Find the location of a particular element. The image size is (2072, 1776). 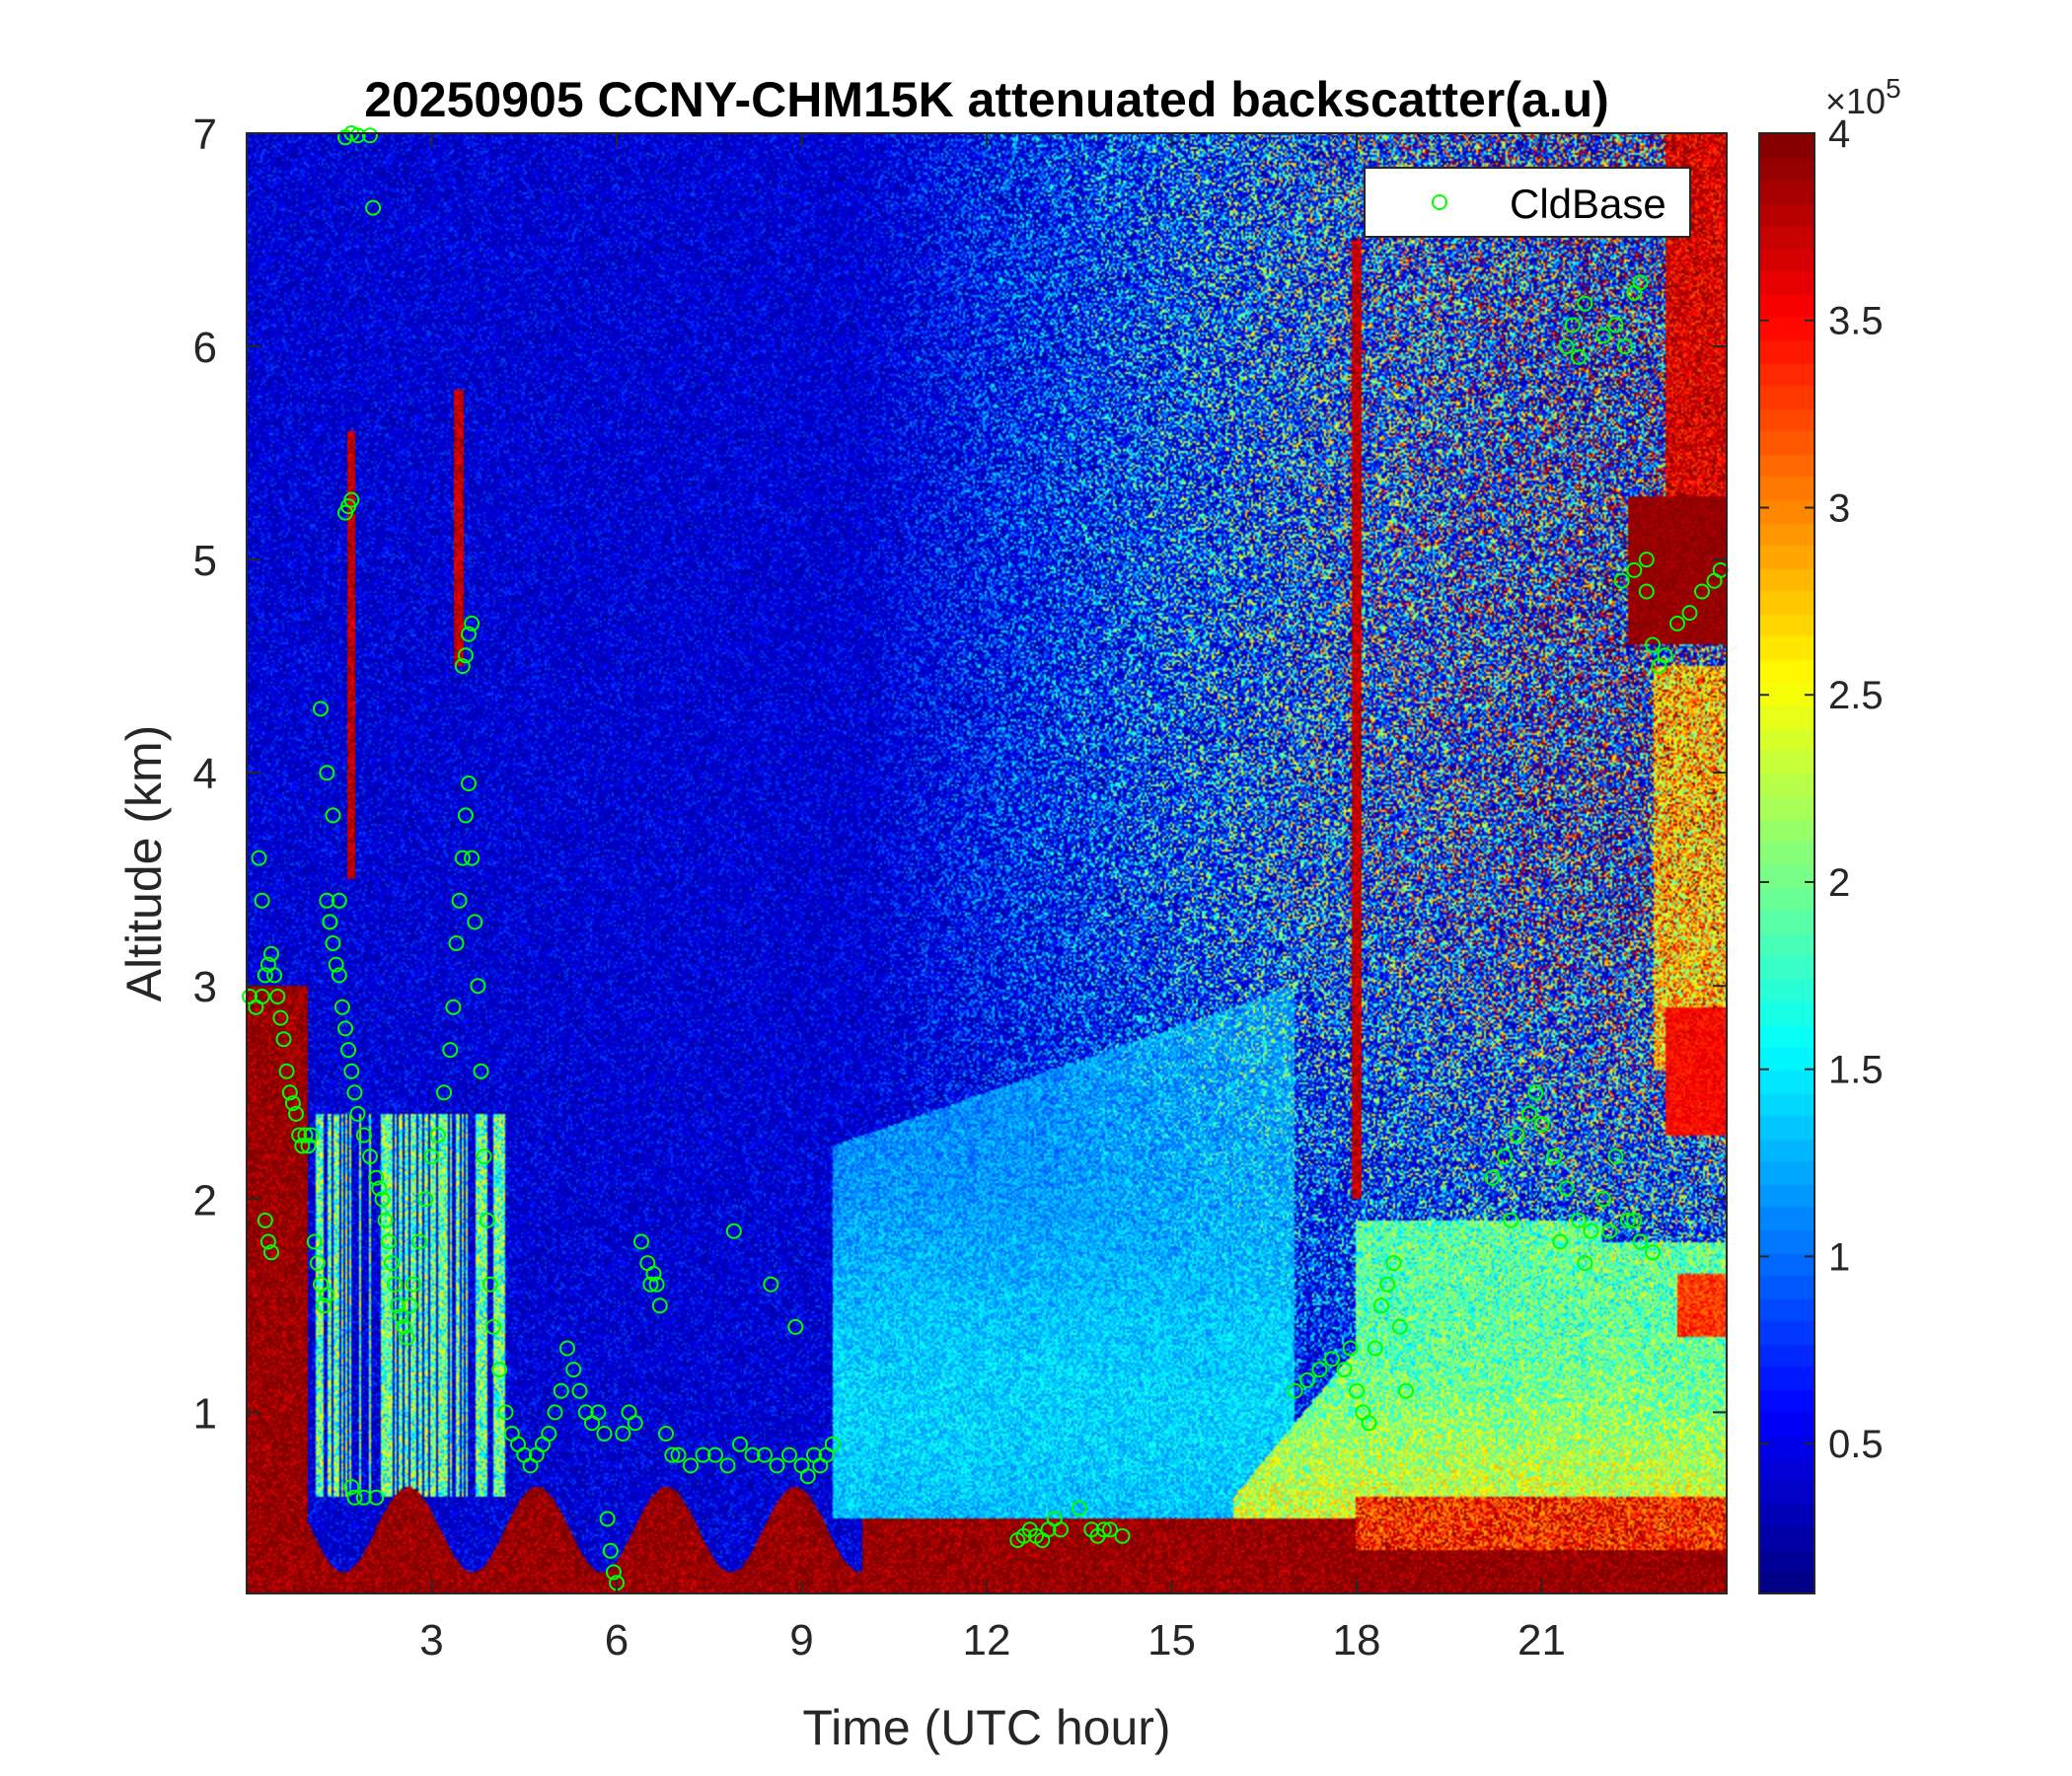

y-tick-label: 6 is located at coordinates (205, 348).